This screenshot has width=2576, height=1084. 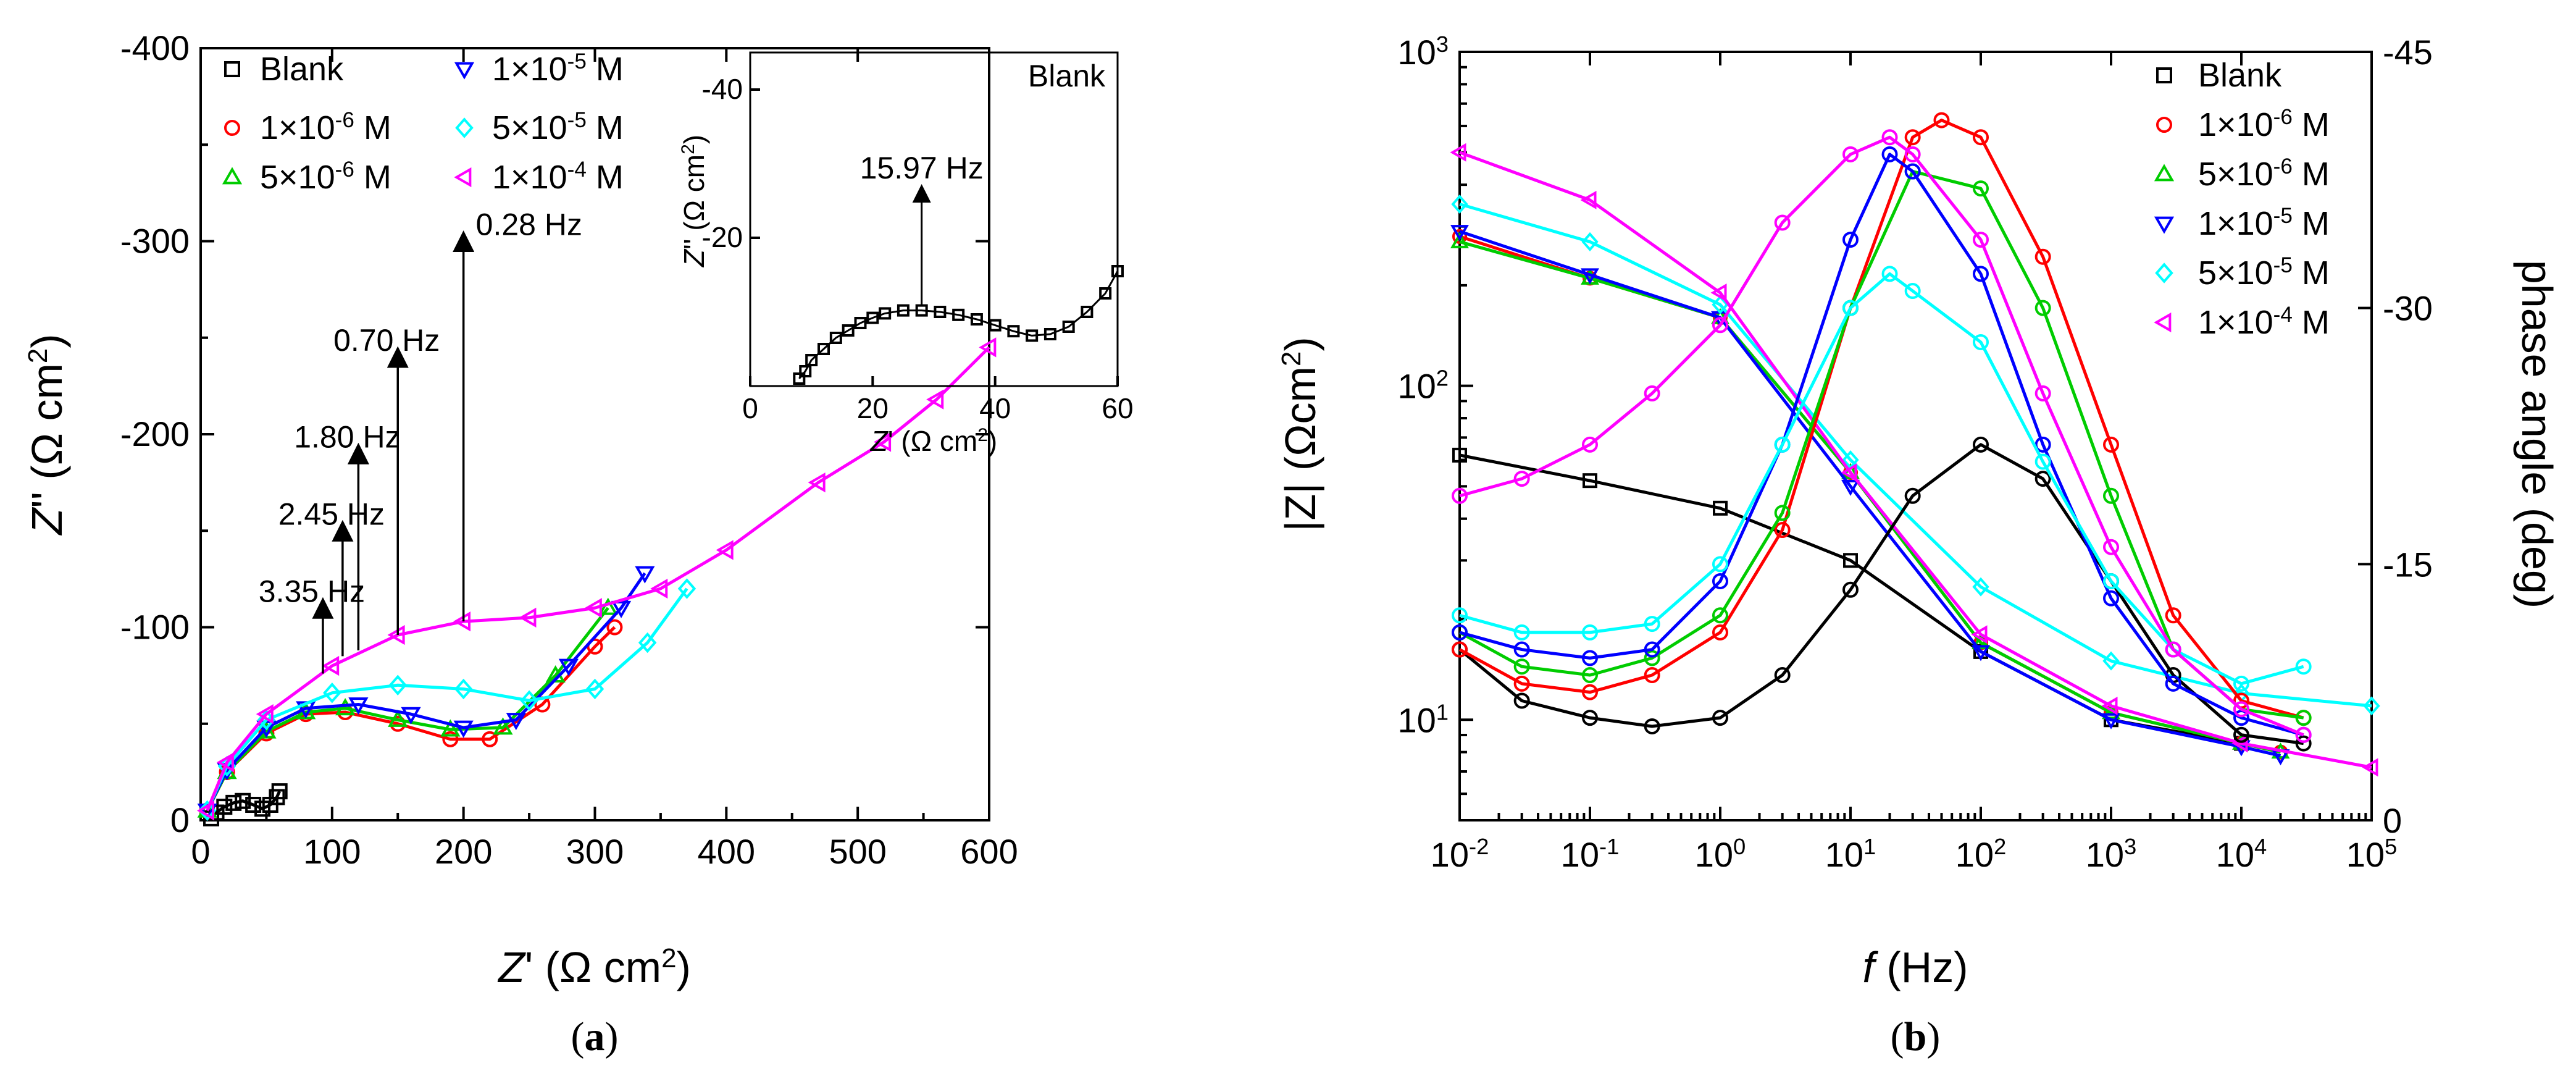 What do you see at coordinates (326, 127) in the screenshot?
I see `a-legend-label: 1×10-6 M` at bounding box center [326, 127].